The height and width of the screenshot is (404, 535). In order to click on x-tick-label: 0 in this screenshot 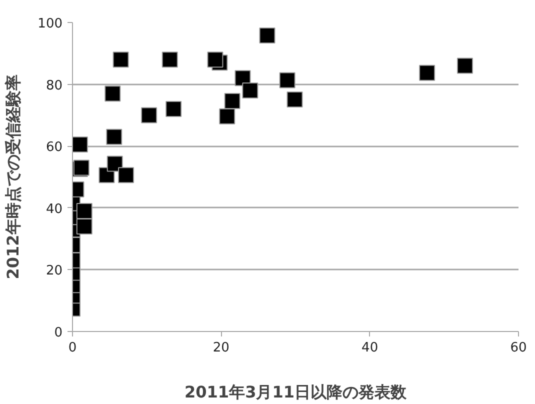, I will do `click(72, 348)`.